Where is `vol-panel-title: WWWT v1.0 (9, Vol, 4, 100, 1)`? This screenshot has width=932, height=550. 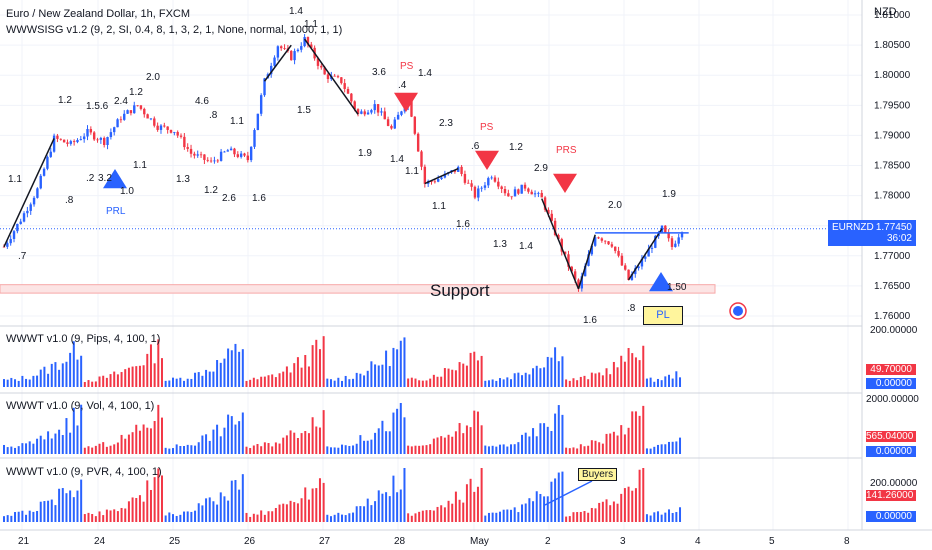
vol-panel-title: WWWT v1.0 (9, Vol, 4, 100, 1) is located at coordinates (80, 406).